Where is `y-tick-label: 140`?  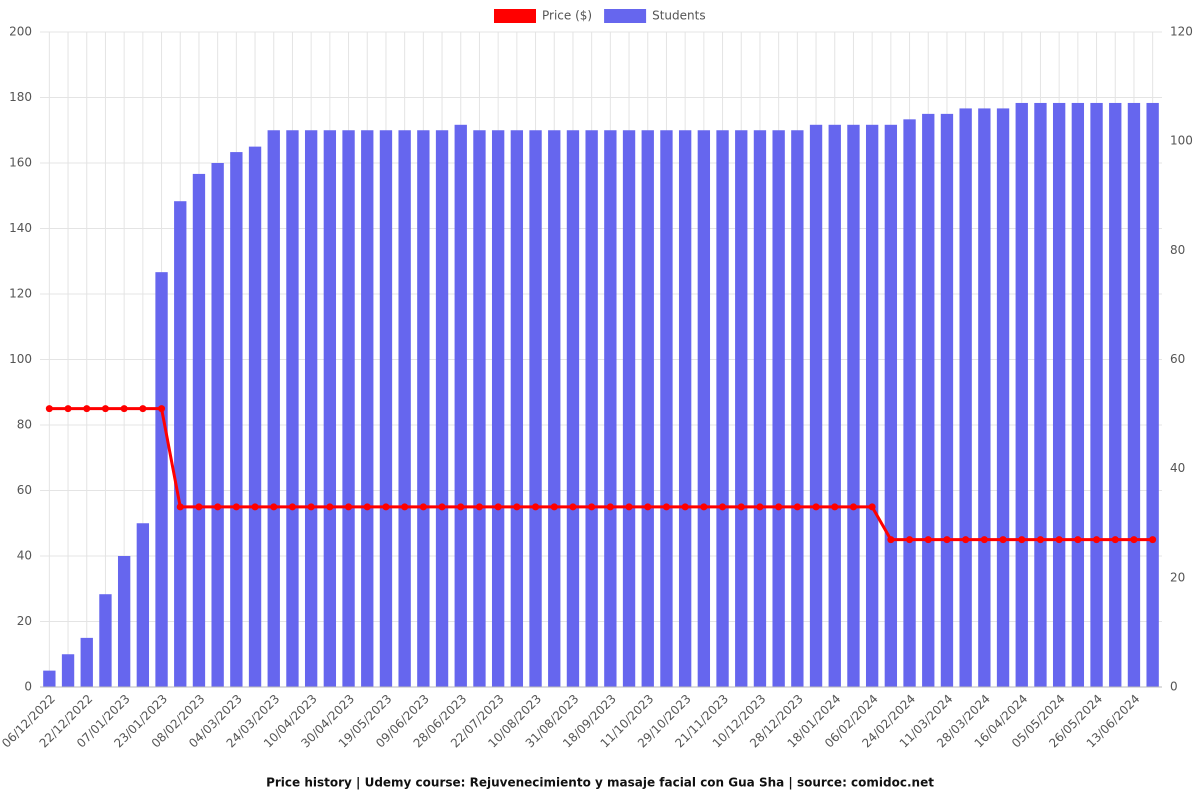 y-tick-label: 140 is located at coordinates (20, 228).